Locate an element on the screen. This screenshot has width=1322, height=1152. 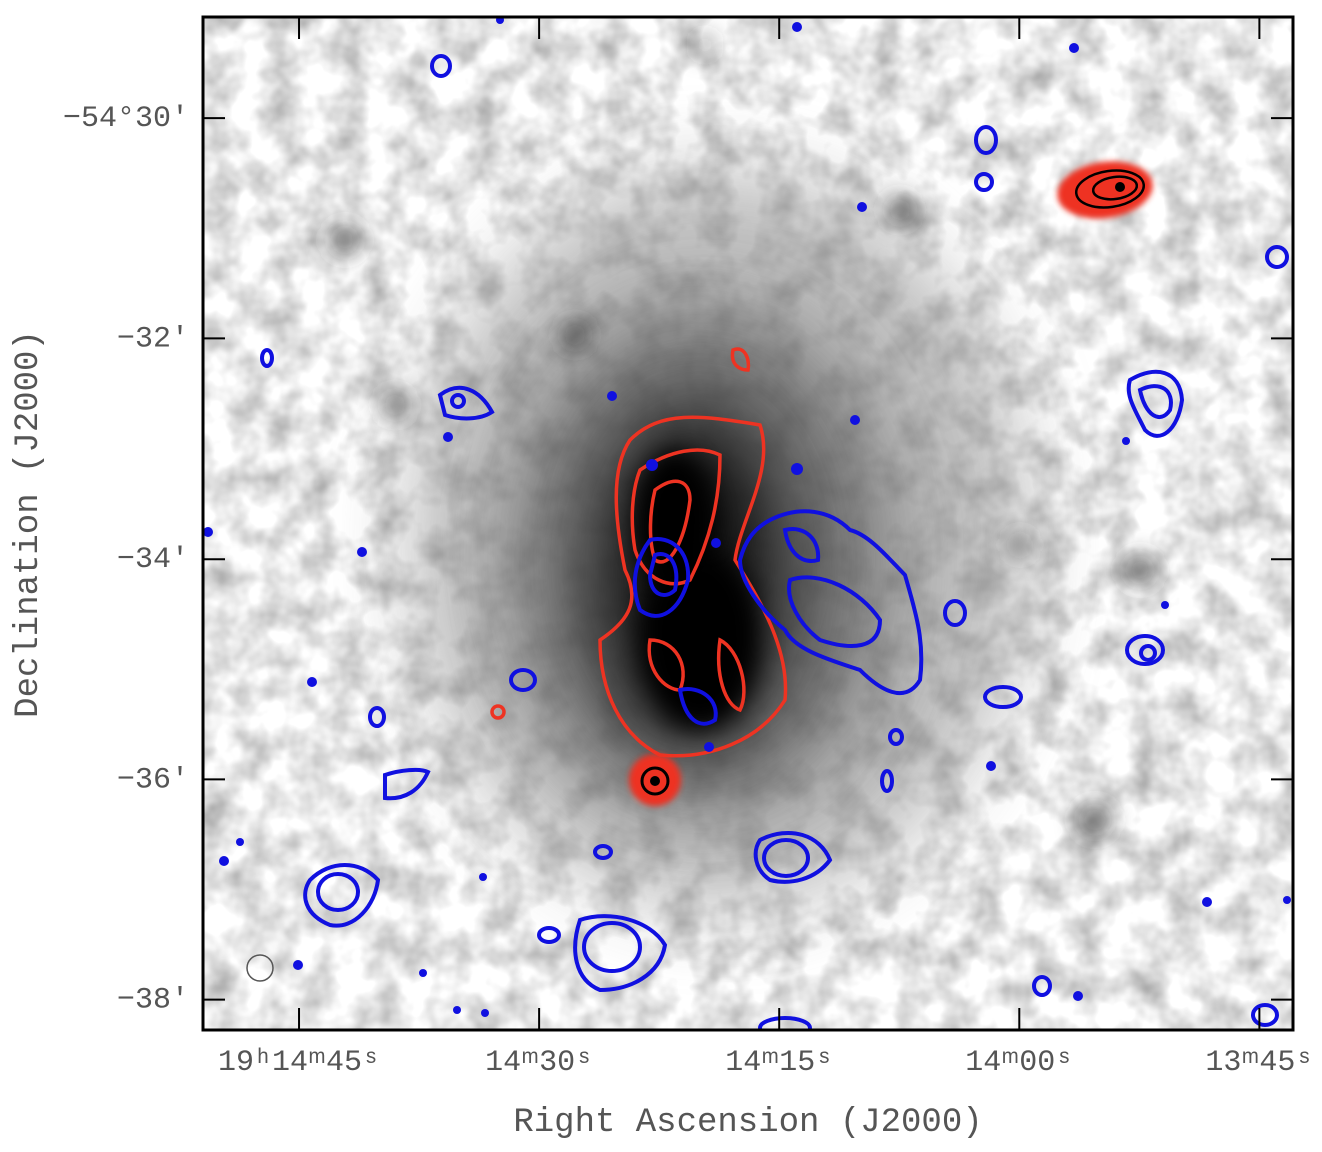
y-tick-label: −38′ is located at coordinates (153, 1001).